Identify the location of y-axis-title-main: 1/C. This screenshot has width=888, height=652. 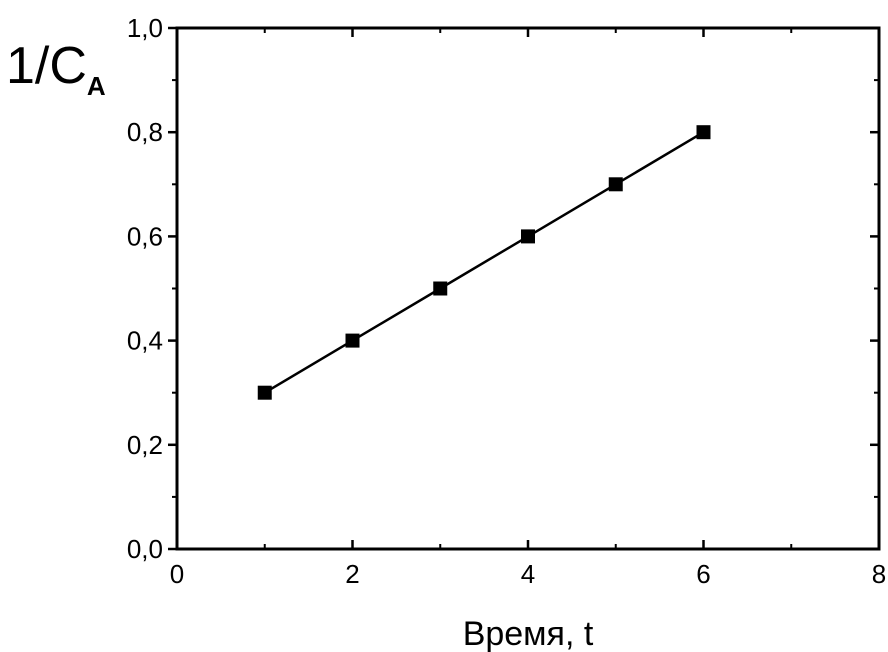
(46, 66).